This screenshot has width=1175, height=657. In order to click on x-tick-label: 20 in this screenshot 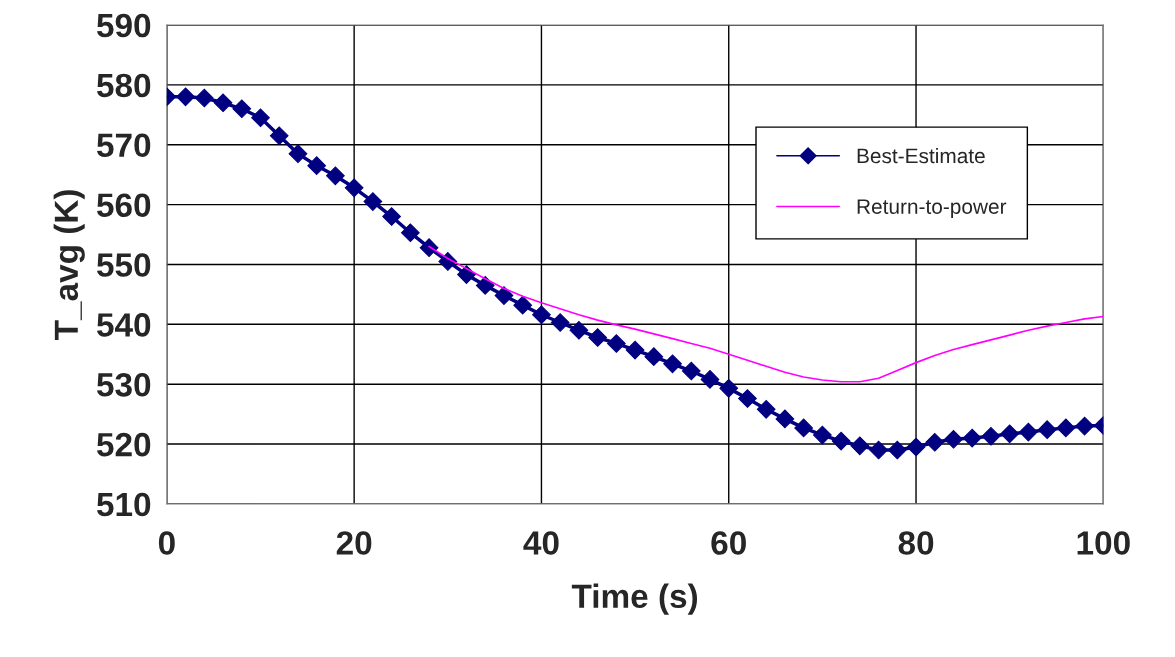, I will do `click(354, 543)`.